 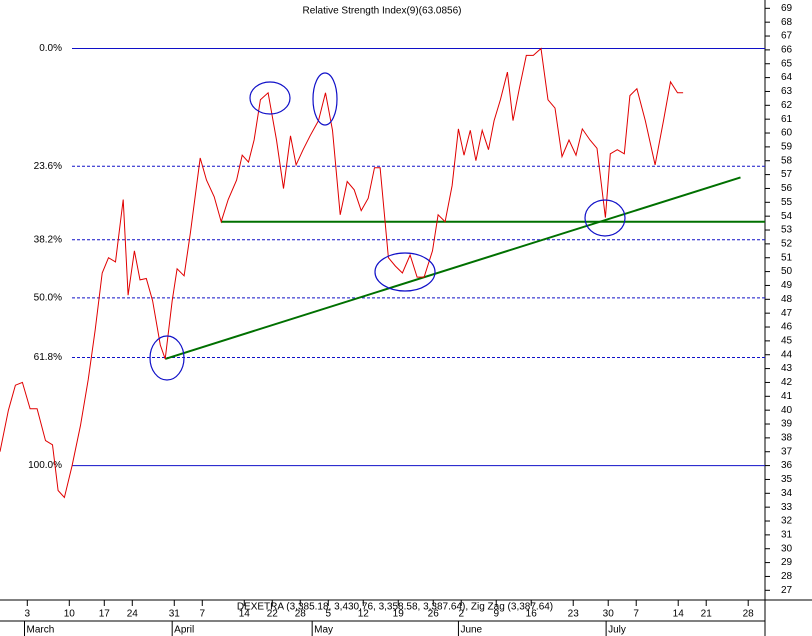 What do you see at coordinates (40, 630) in the screenshot?
I see `month-label: March` at bounding box center [40, 630].